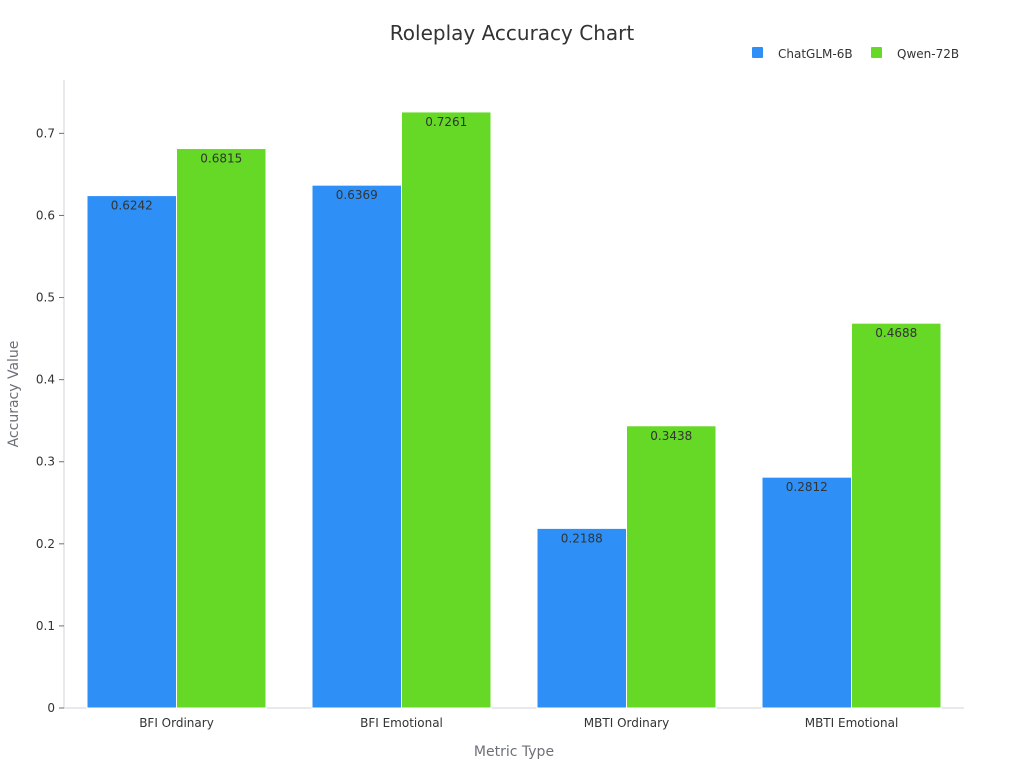  Describe the element at coordinates (896, 333) in the screenshot. I see `bar-value-label: 0.4688` at that location.